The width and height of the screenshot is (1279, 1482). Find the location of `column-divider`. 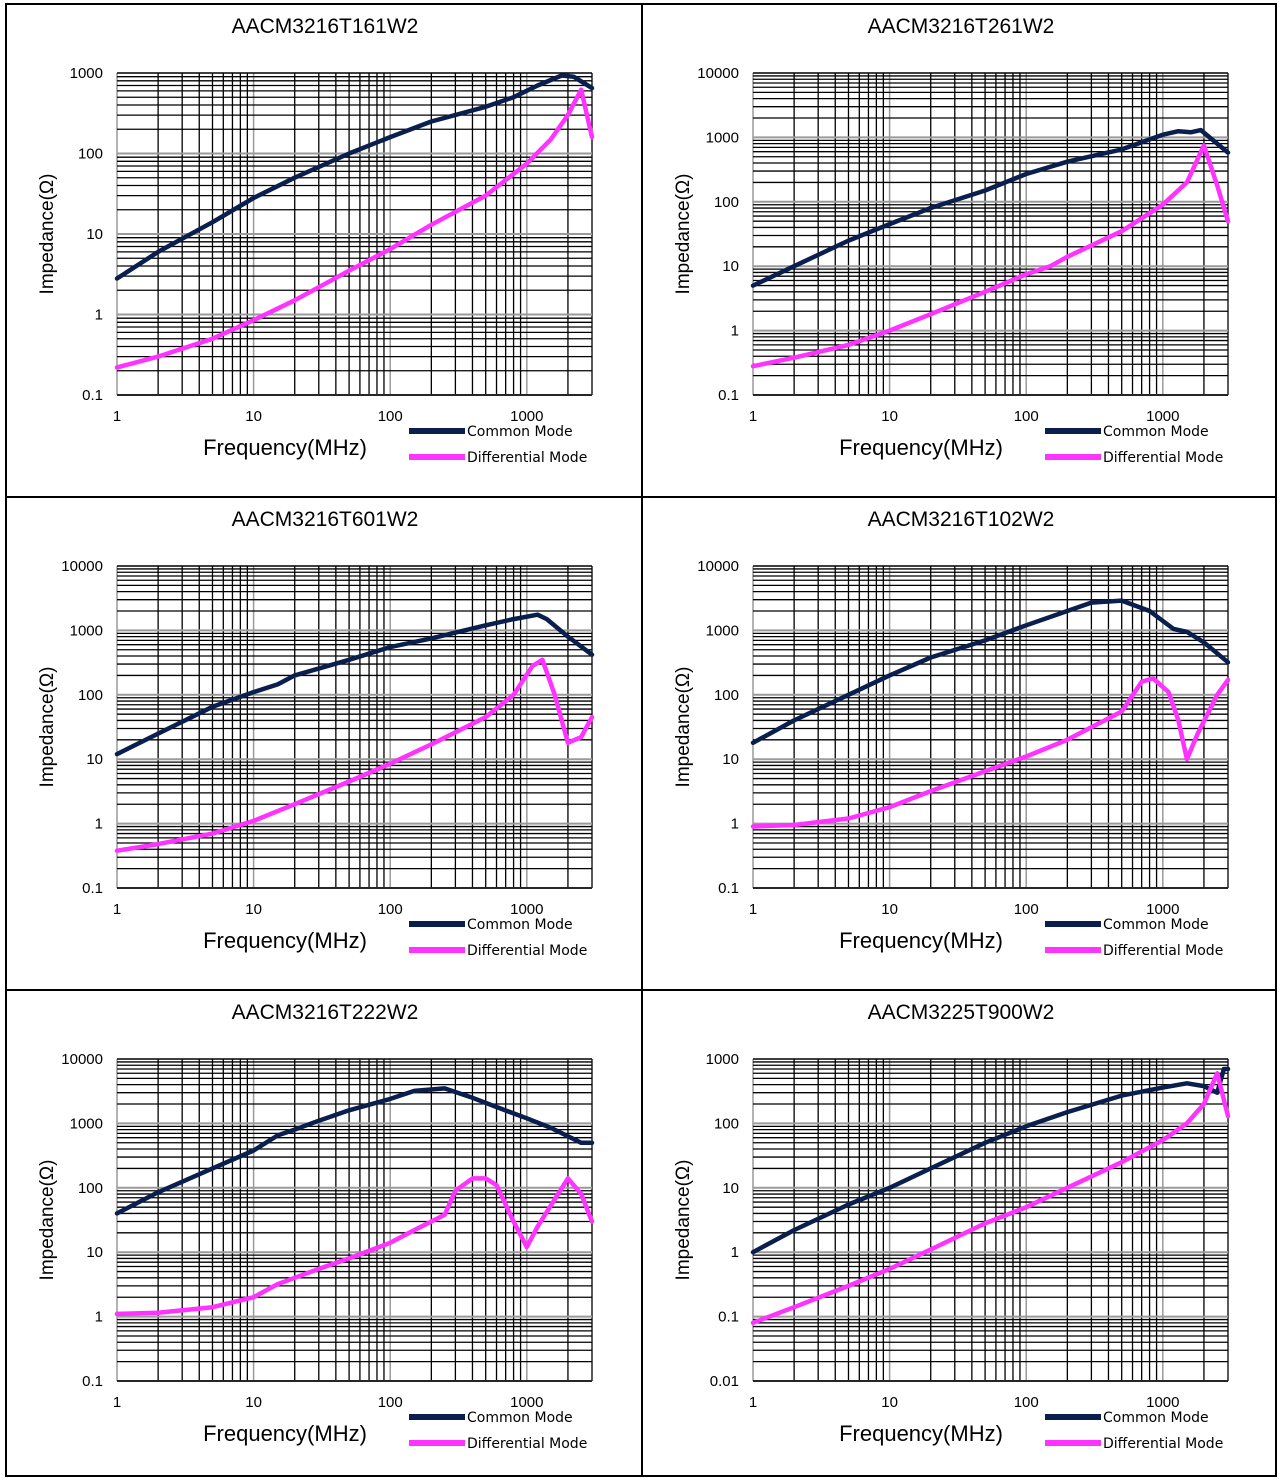

column-divider is located at coordinates (642, 740).